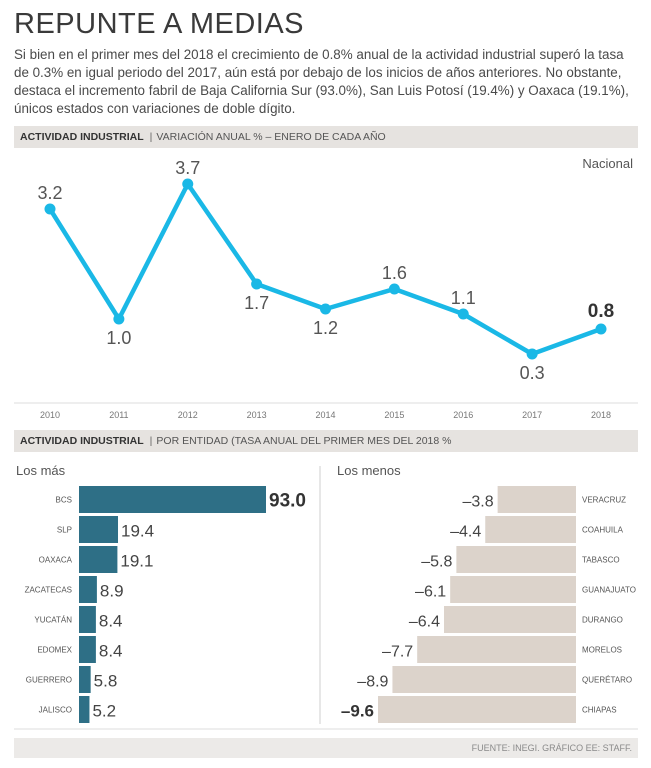 The width and height of the screenshot is (651, 768). Describe the element at coordinates (609, 590) in the screenshot. I see `category-label: GUANAJUATO` at that location.